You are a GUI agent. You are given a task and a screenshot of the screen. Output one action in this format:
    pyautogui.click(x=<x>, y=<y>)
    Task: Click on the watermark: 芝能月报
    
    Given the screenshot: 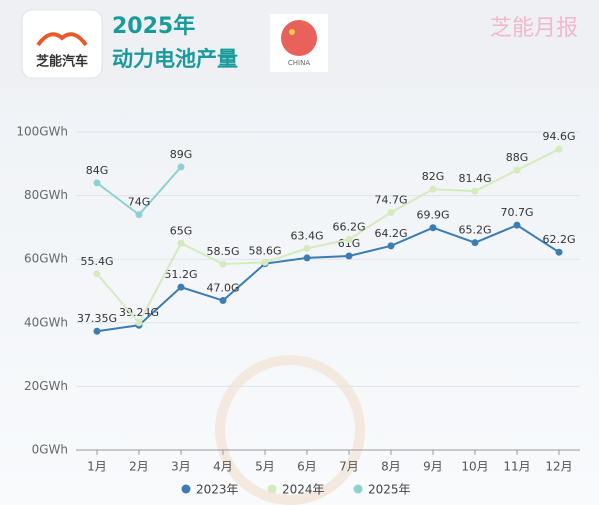 What is the action you would take?
    pyautogui.click(x=534, y=28)
    